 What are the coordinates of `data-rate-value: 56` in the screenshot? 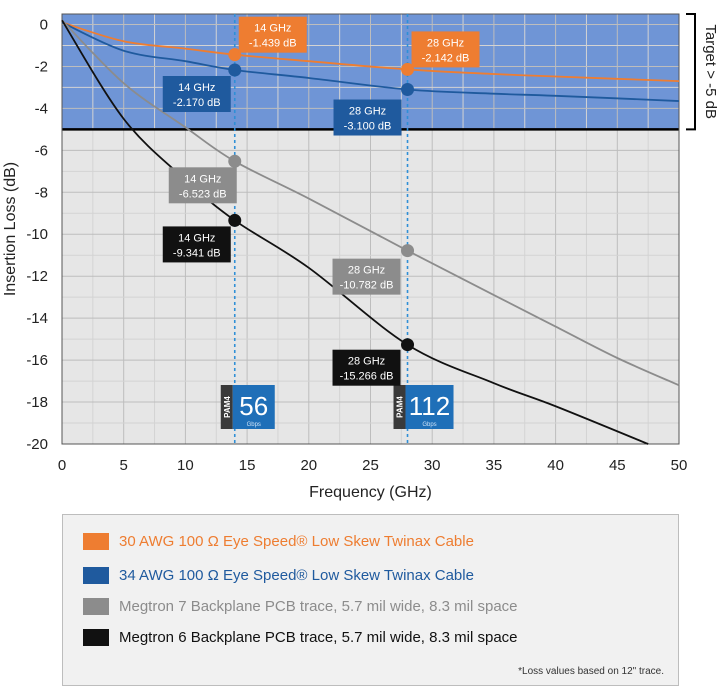 It's located at (253, 406).